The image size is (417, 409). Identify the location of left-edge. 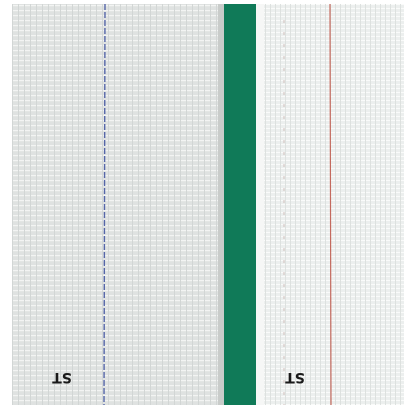
(221, 204).